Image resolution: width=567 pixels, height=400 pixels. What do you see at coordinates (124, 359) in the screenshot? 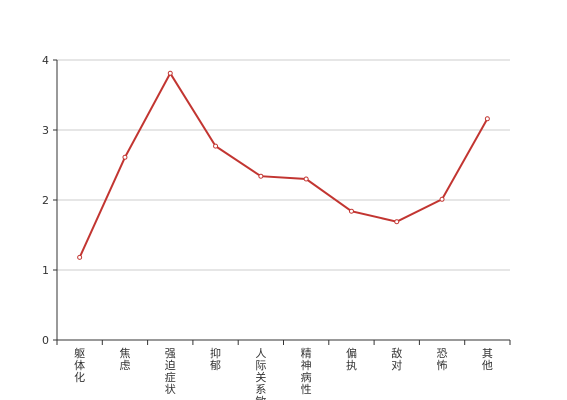
I see `x-tick-label: 焦虑` at bounding box center [124, 359].